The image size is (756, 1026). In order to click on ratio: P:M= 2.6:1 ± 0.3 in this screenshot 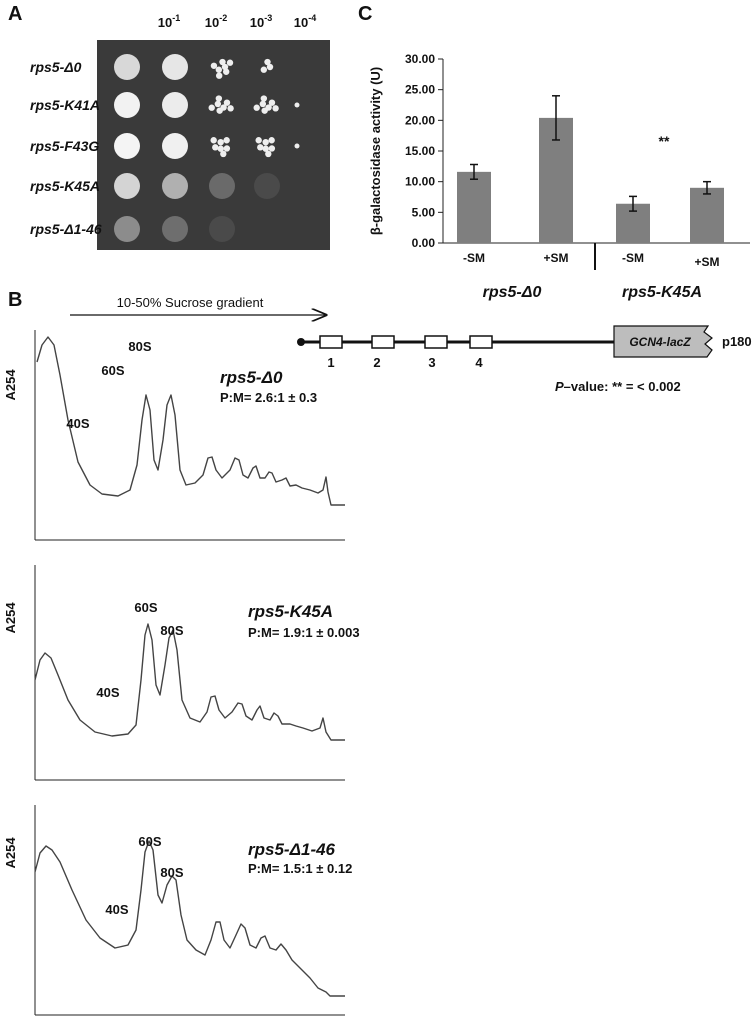, I will do `click(268, 397)`.